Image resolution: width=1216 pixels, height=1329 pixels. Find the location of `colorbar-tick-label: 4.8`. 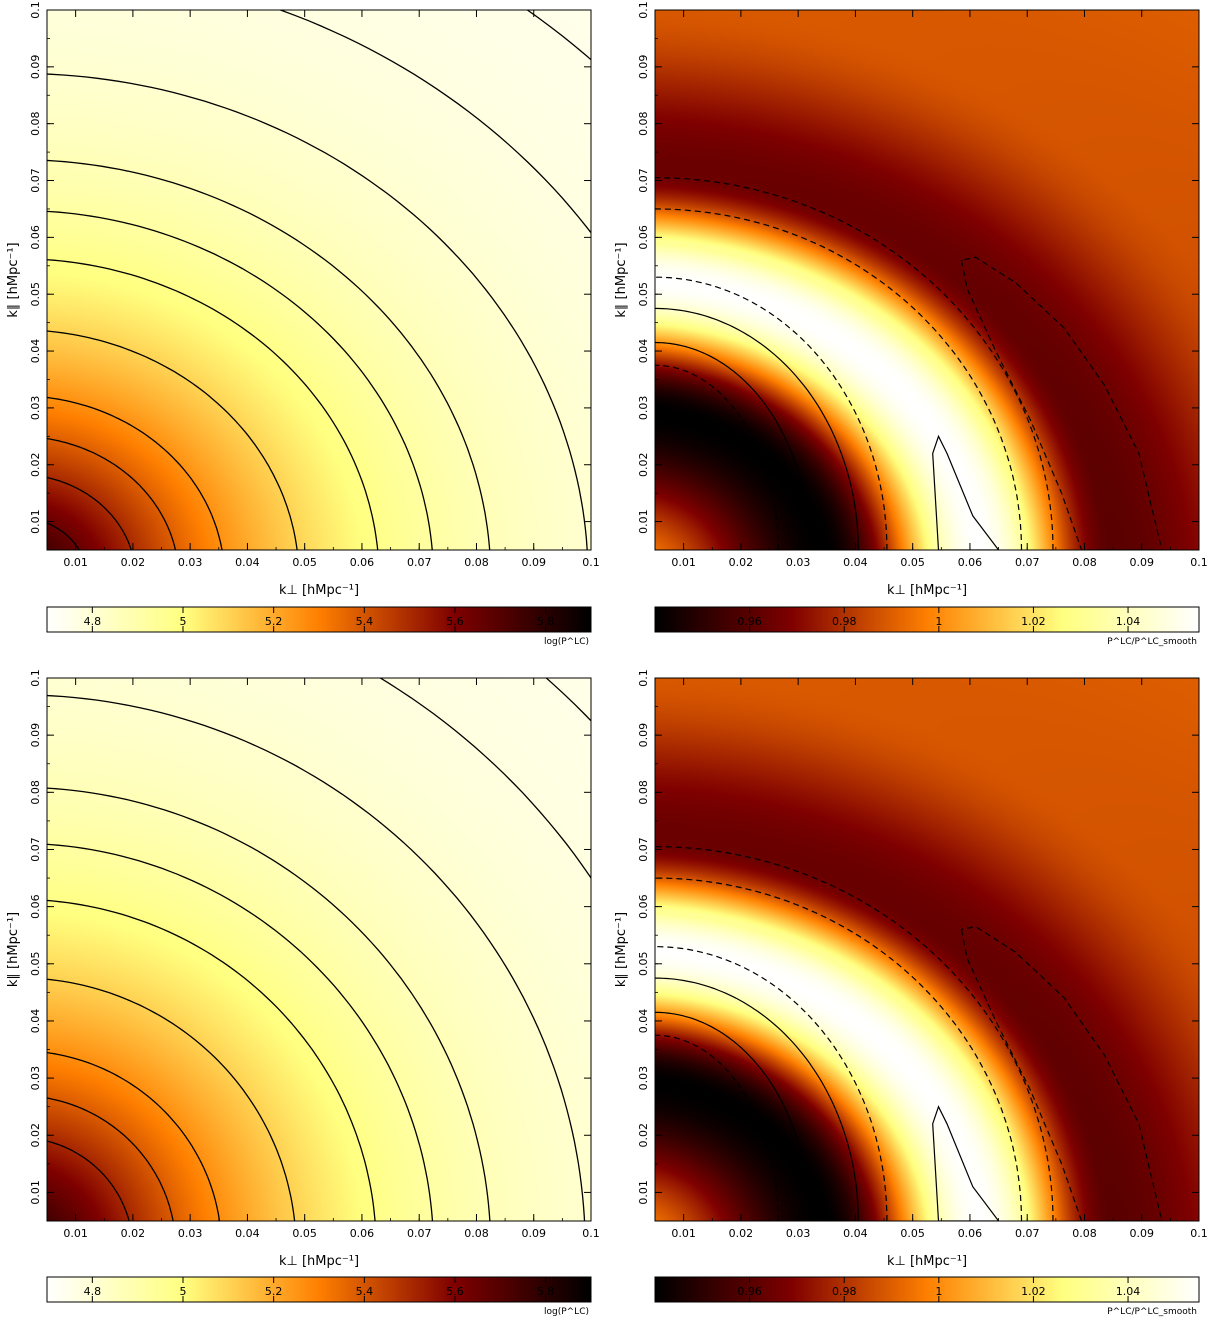

colorbar-tick-label: 4.8 is located at coordinates (93, 621).